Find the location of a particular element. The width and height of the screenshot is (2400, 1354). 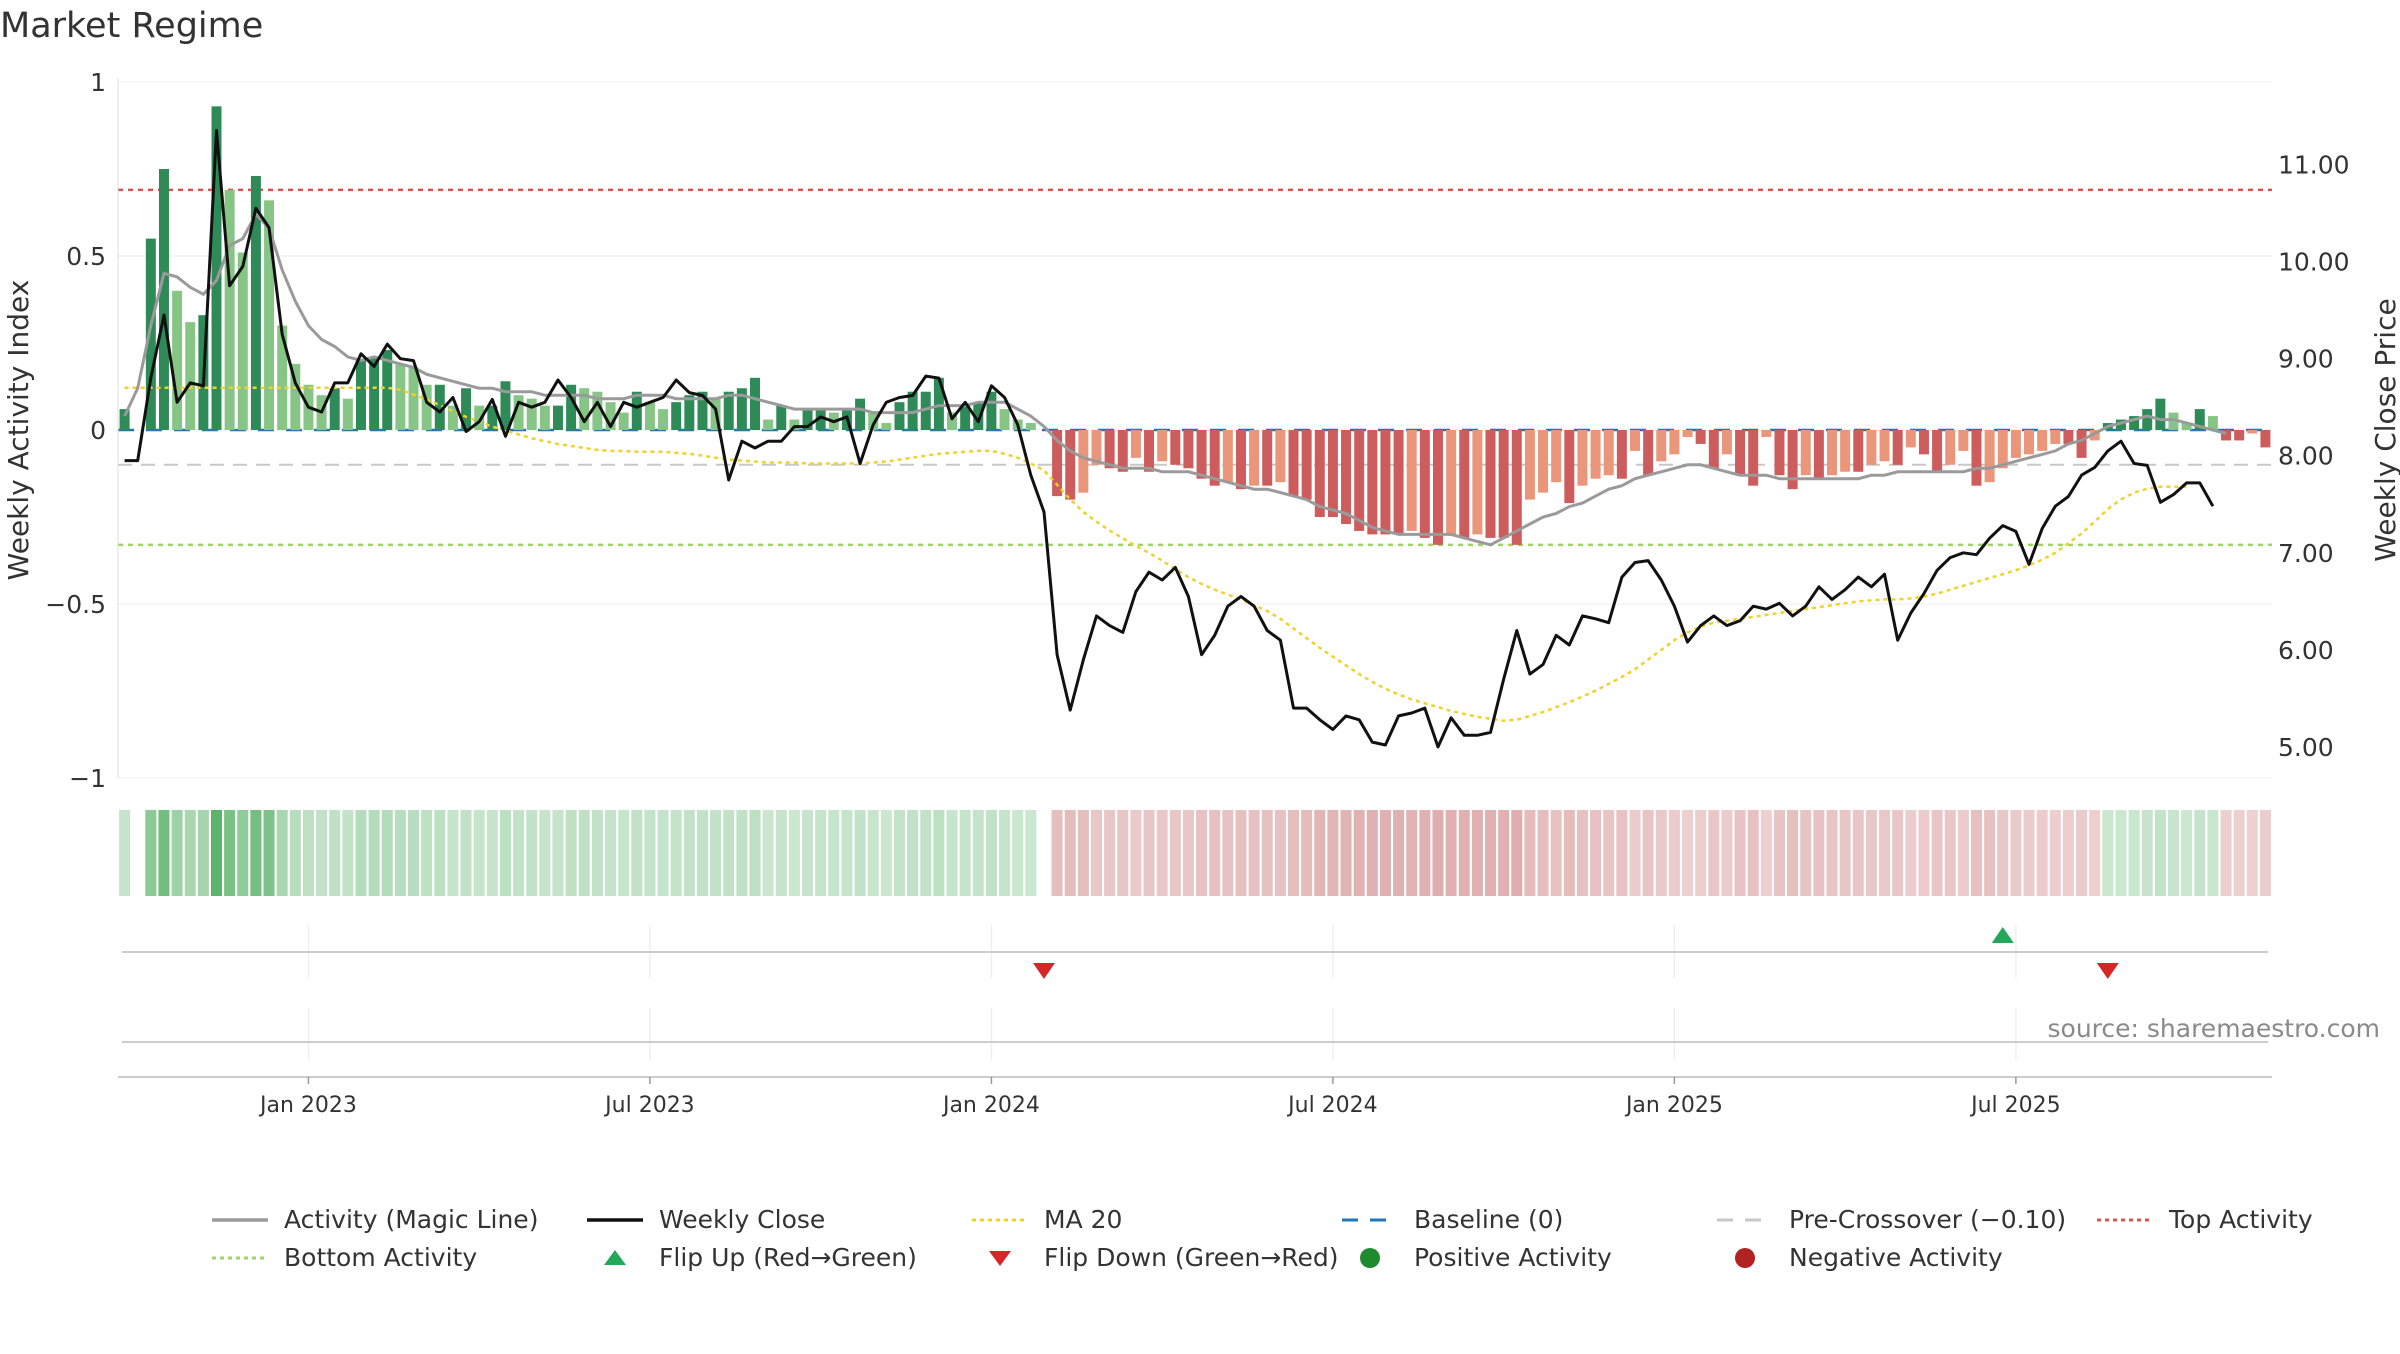

flip-up-marker is located at coordinates (2002, 935).